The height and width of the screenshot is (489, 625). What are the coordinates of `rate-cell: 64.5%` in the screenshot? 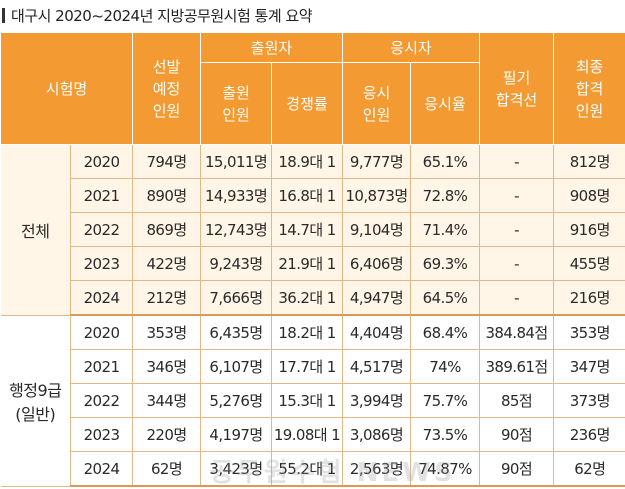 It's located at (445, 298).